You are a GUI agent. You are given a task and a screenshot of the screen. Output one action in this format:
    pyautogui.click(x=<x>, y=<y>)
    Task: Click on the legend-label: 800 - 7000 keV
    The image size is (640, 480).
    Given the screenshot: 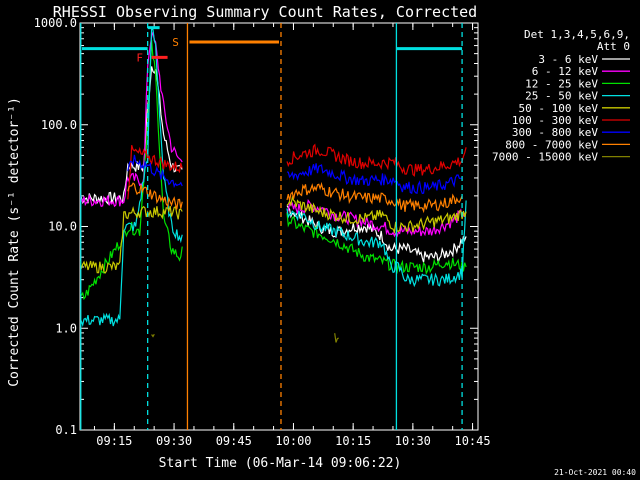 What is the action you would take?
    pyautogui.click(x=551, y=144)
    